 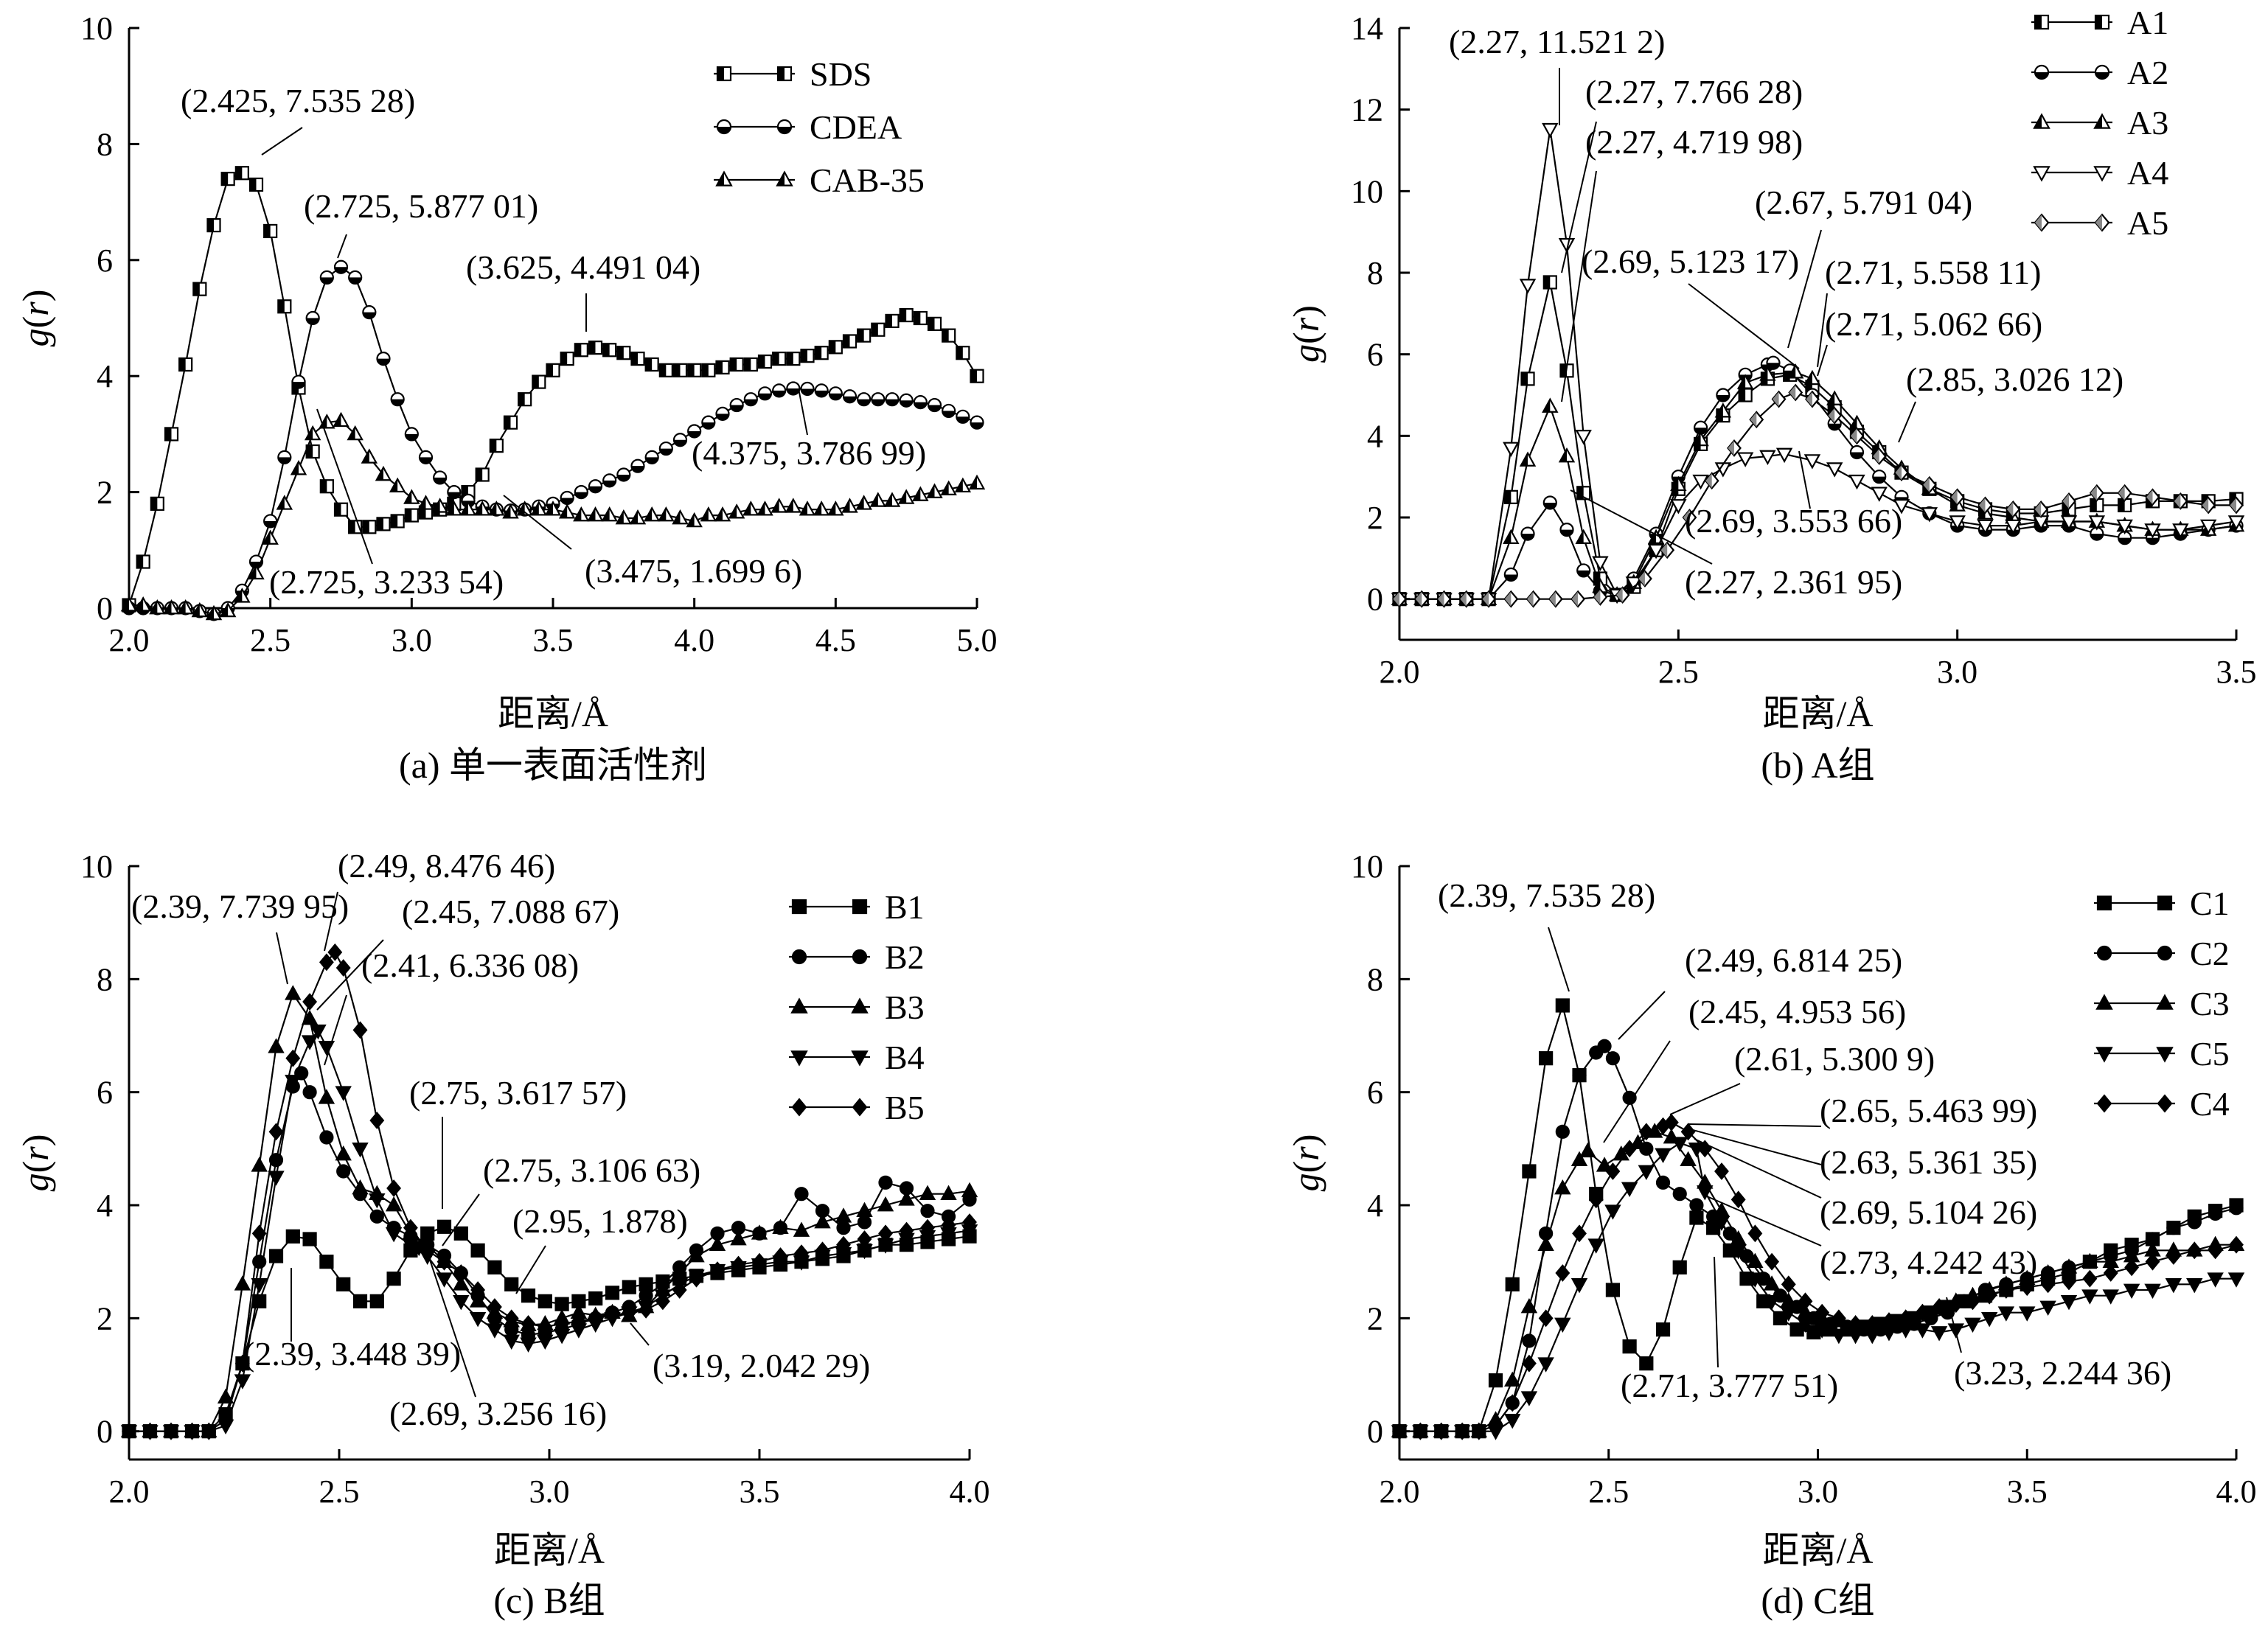 I want to click on panel-a-caption: (a) 单一表面活性剂, so click(x=553, y=765).